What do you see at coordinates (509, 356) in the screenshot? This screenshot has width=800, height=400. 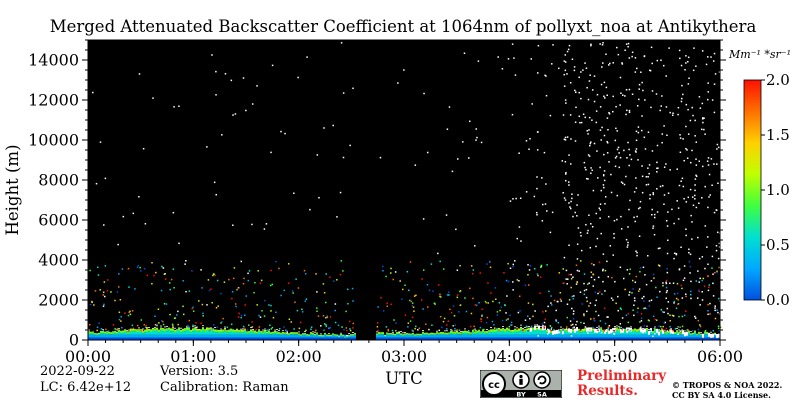 I see `x-tick-label-4: 04:00` at bounding box center [509, 356].